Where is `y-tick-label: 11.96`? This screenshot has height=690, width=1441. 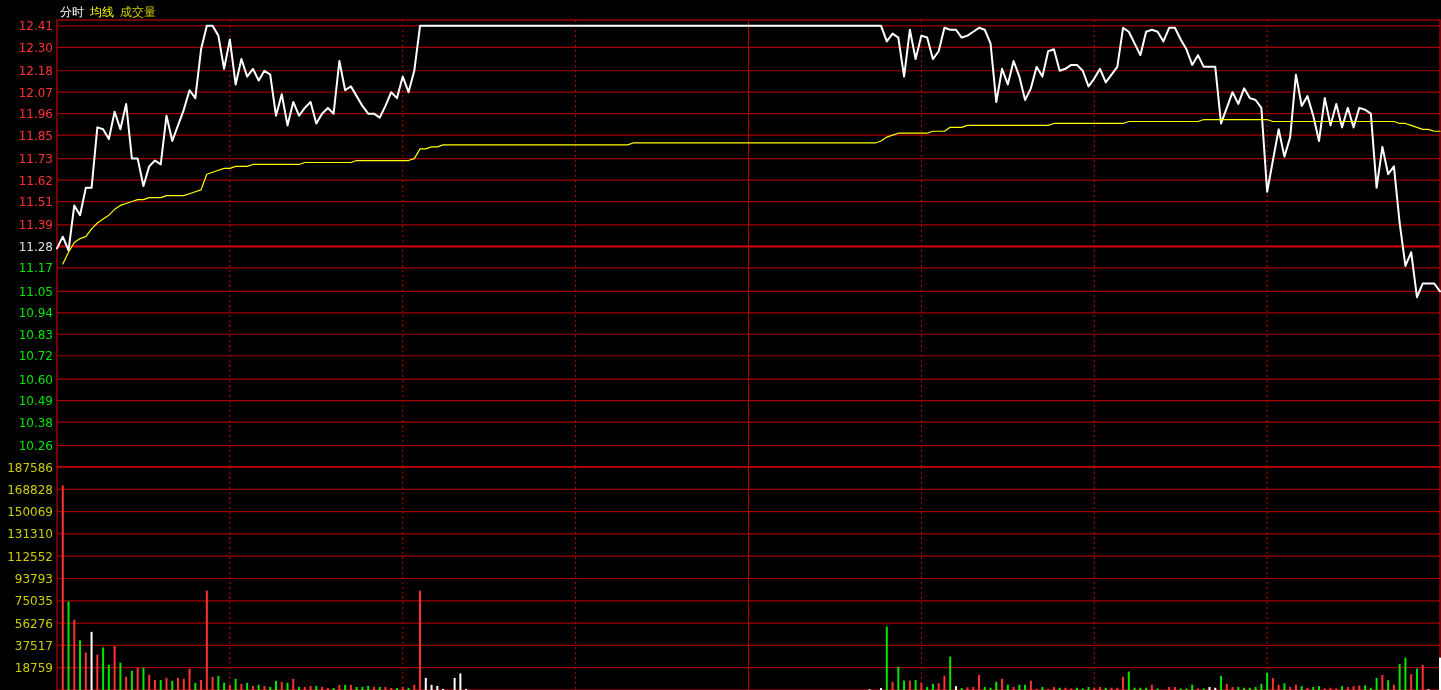
y-tick-label: 11.96 is located at coordinates (35, 114).